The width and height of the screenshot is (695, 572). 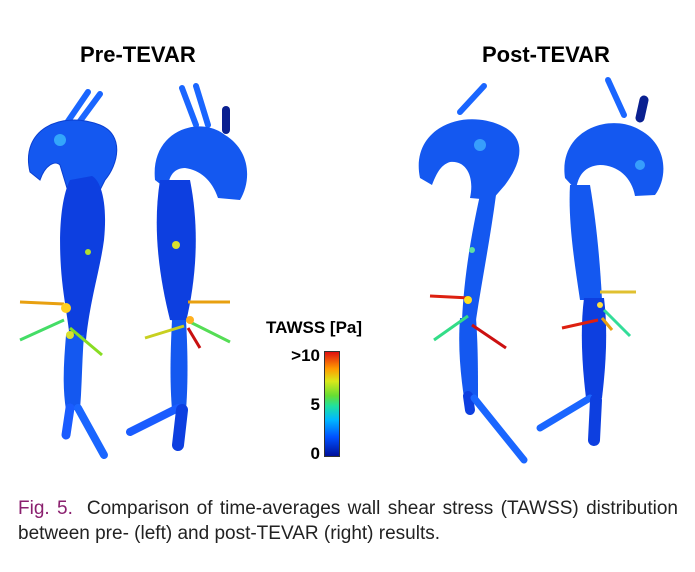 I want to click on colorbar-tick-min: 0, so click(x=315, y=453).